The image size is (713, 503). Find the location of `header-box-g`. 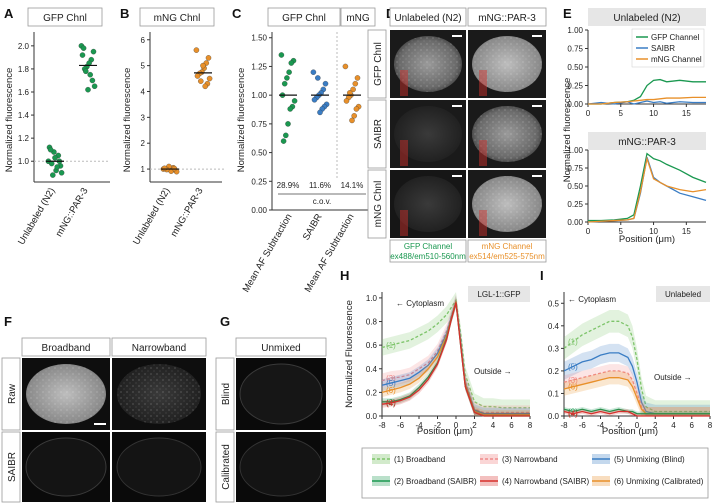

header-box-g is located at coordinates (281, 347).